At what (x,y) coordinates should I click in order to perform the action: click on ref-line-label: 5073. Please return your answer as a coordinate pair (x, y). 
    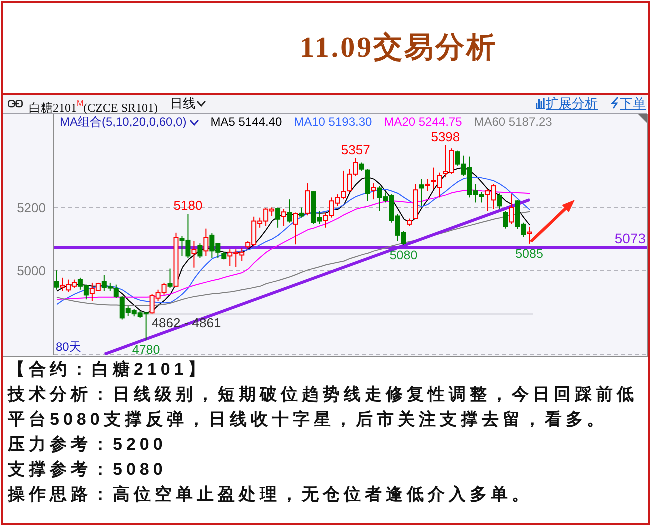
    Looking at the image, I should click on (630, 238).